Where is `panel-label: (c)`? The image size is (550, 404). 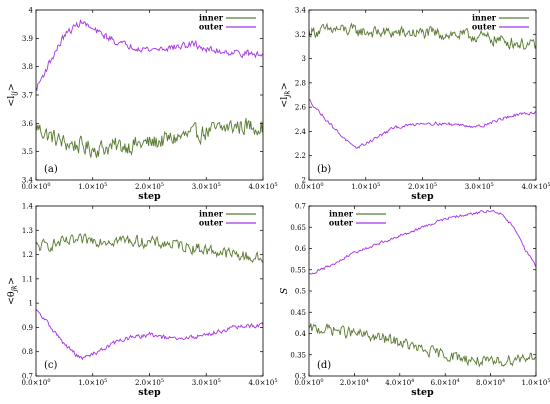 panel-label: (c) is located at coordinates (51, 365).